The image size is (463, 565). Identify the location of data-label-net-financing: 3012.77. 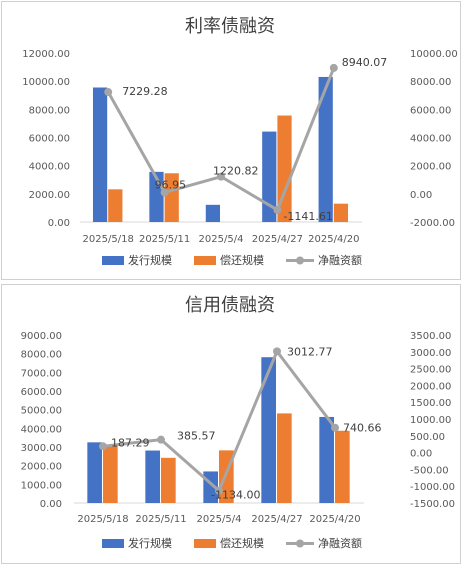
(310, 351).